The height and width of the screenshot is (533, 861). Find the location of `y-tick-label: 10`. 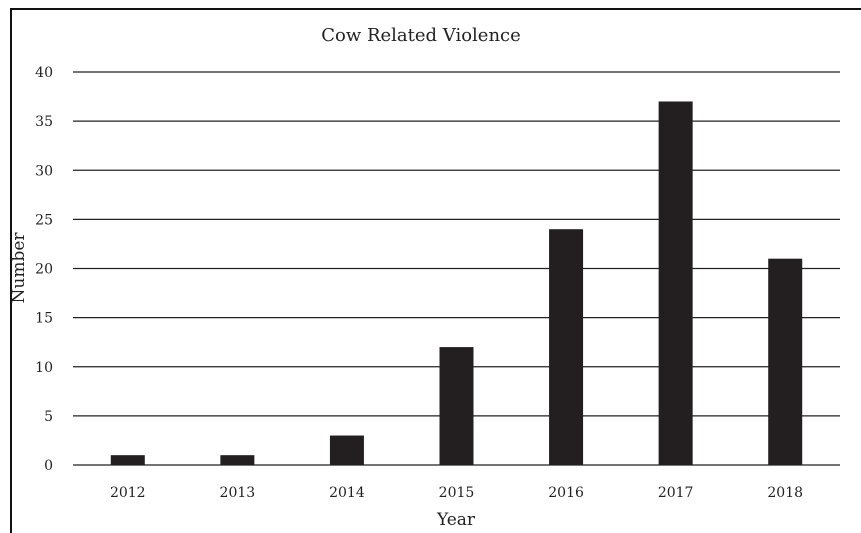

y-tick-label: 10 is located at coordinates (44, 368).